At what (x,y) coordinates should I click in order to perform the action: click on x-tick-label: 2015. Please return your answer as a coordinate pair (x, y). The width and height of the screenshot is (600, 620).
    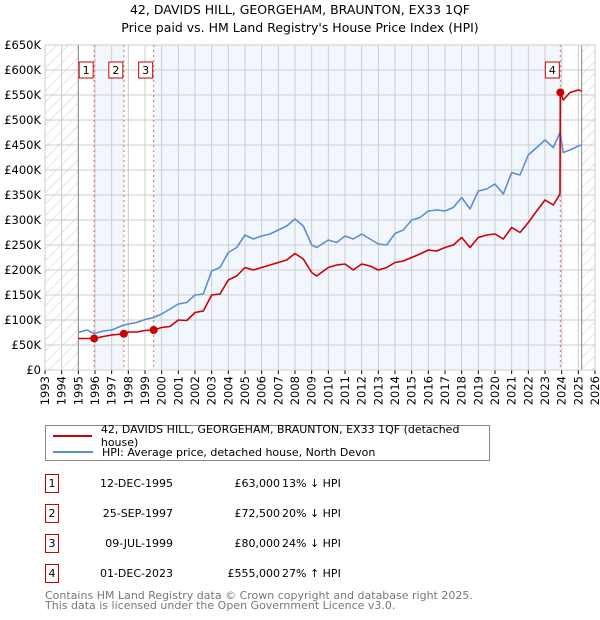
    Looking at the image, I should click on (412, 390).